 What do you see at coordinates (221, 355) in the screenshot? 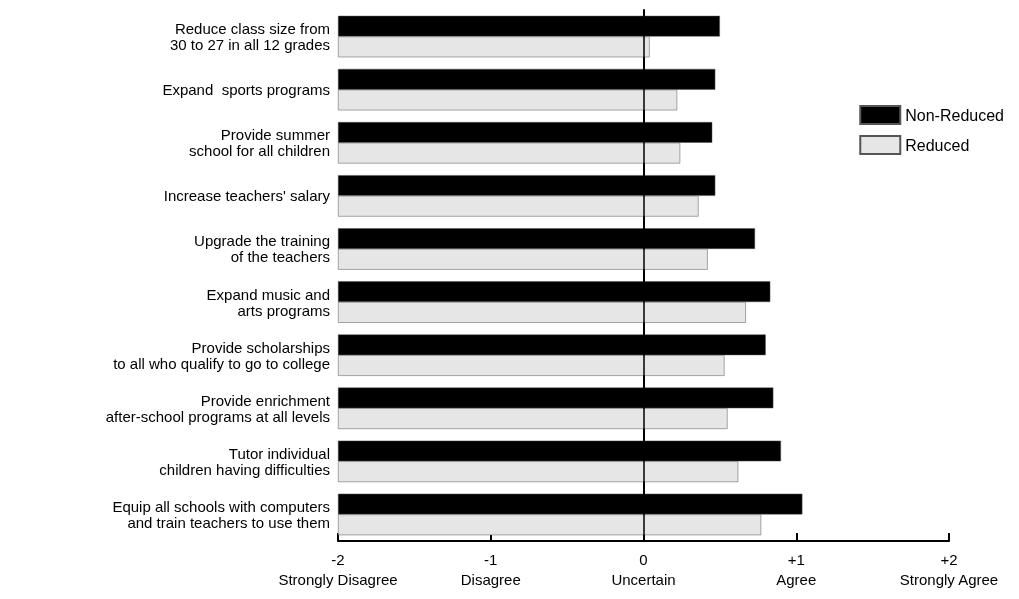
I see `y-tick-label: Provide scholarships to all who qualify to go to college` at bounding box center [221, 355].